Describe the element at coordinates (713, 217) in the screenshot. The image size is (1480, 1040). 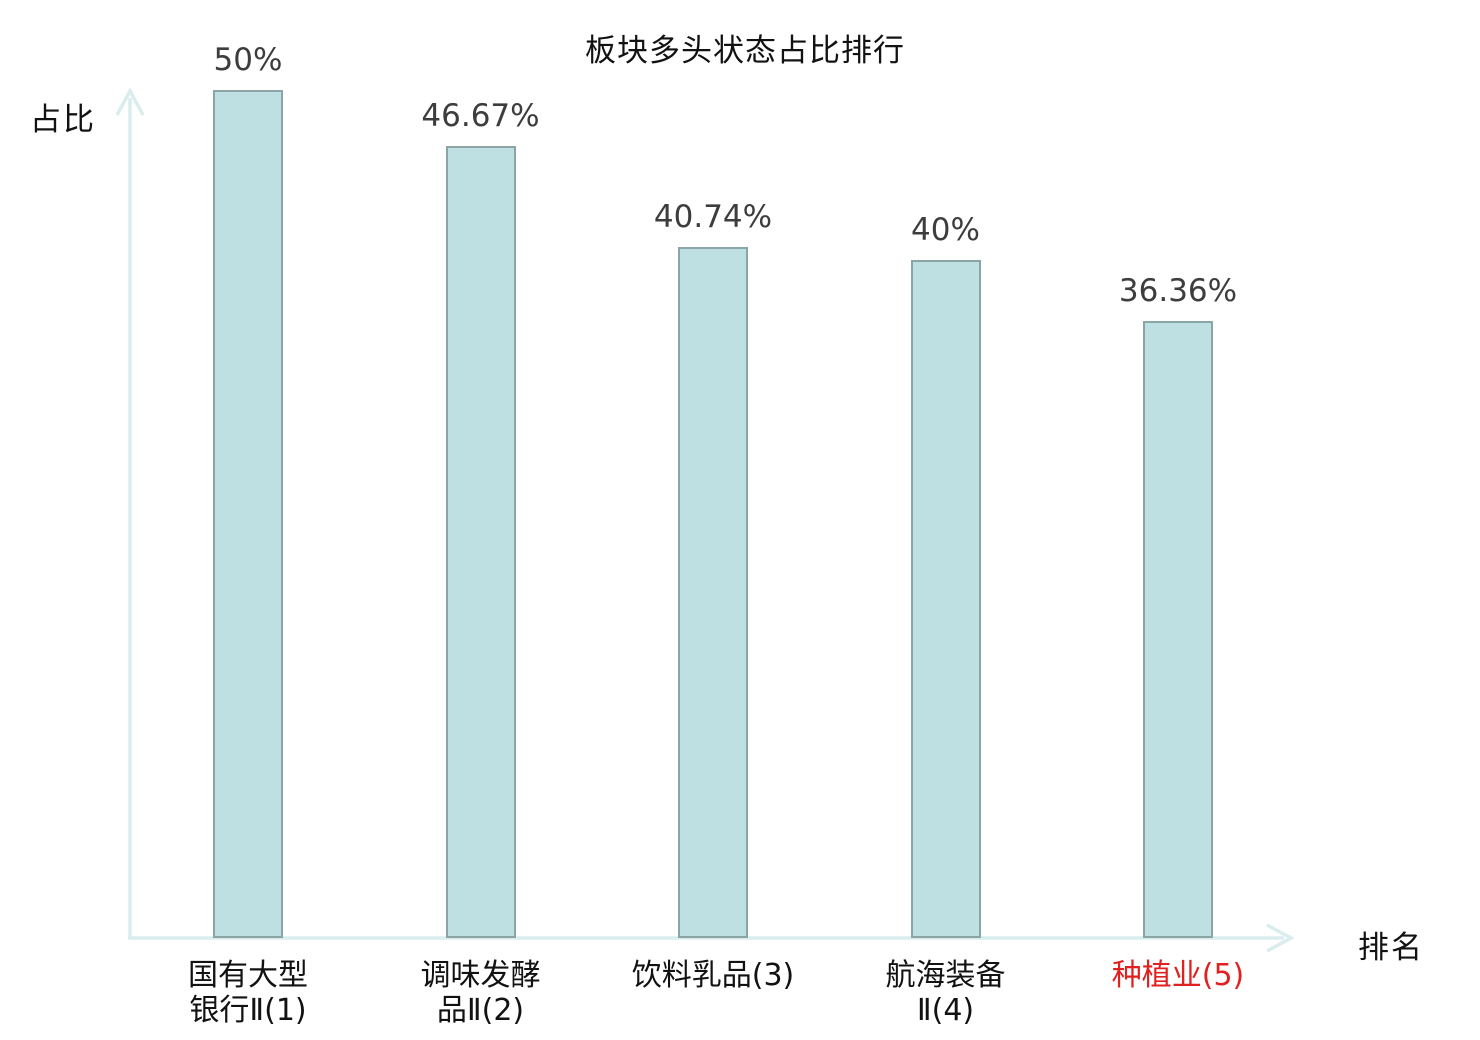
I see `bar-value-label: 40.74%` at that location.